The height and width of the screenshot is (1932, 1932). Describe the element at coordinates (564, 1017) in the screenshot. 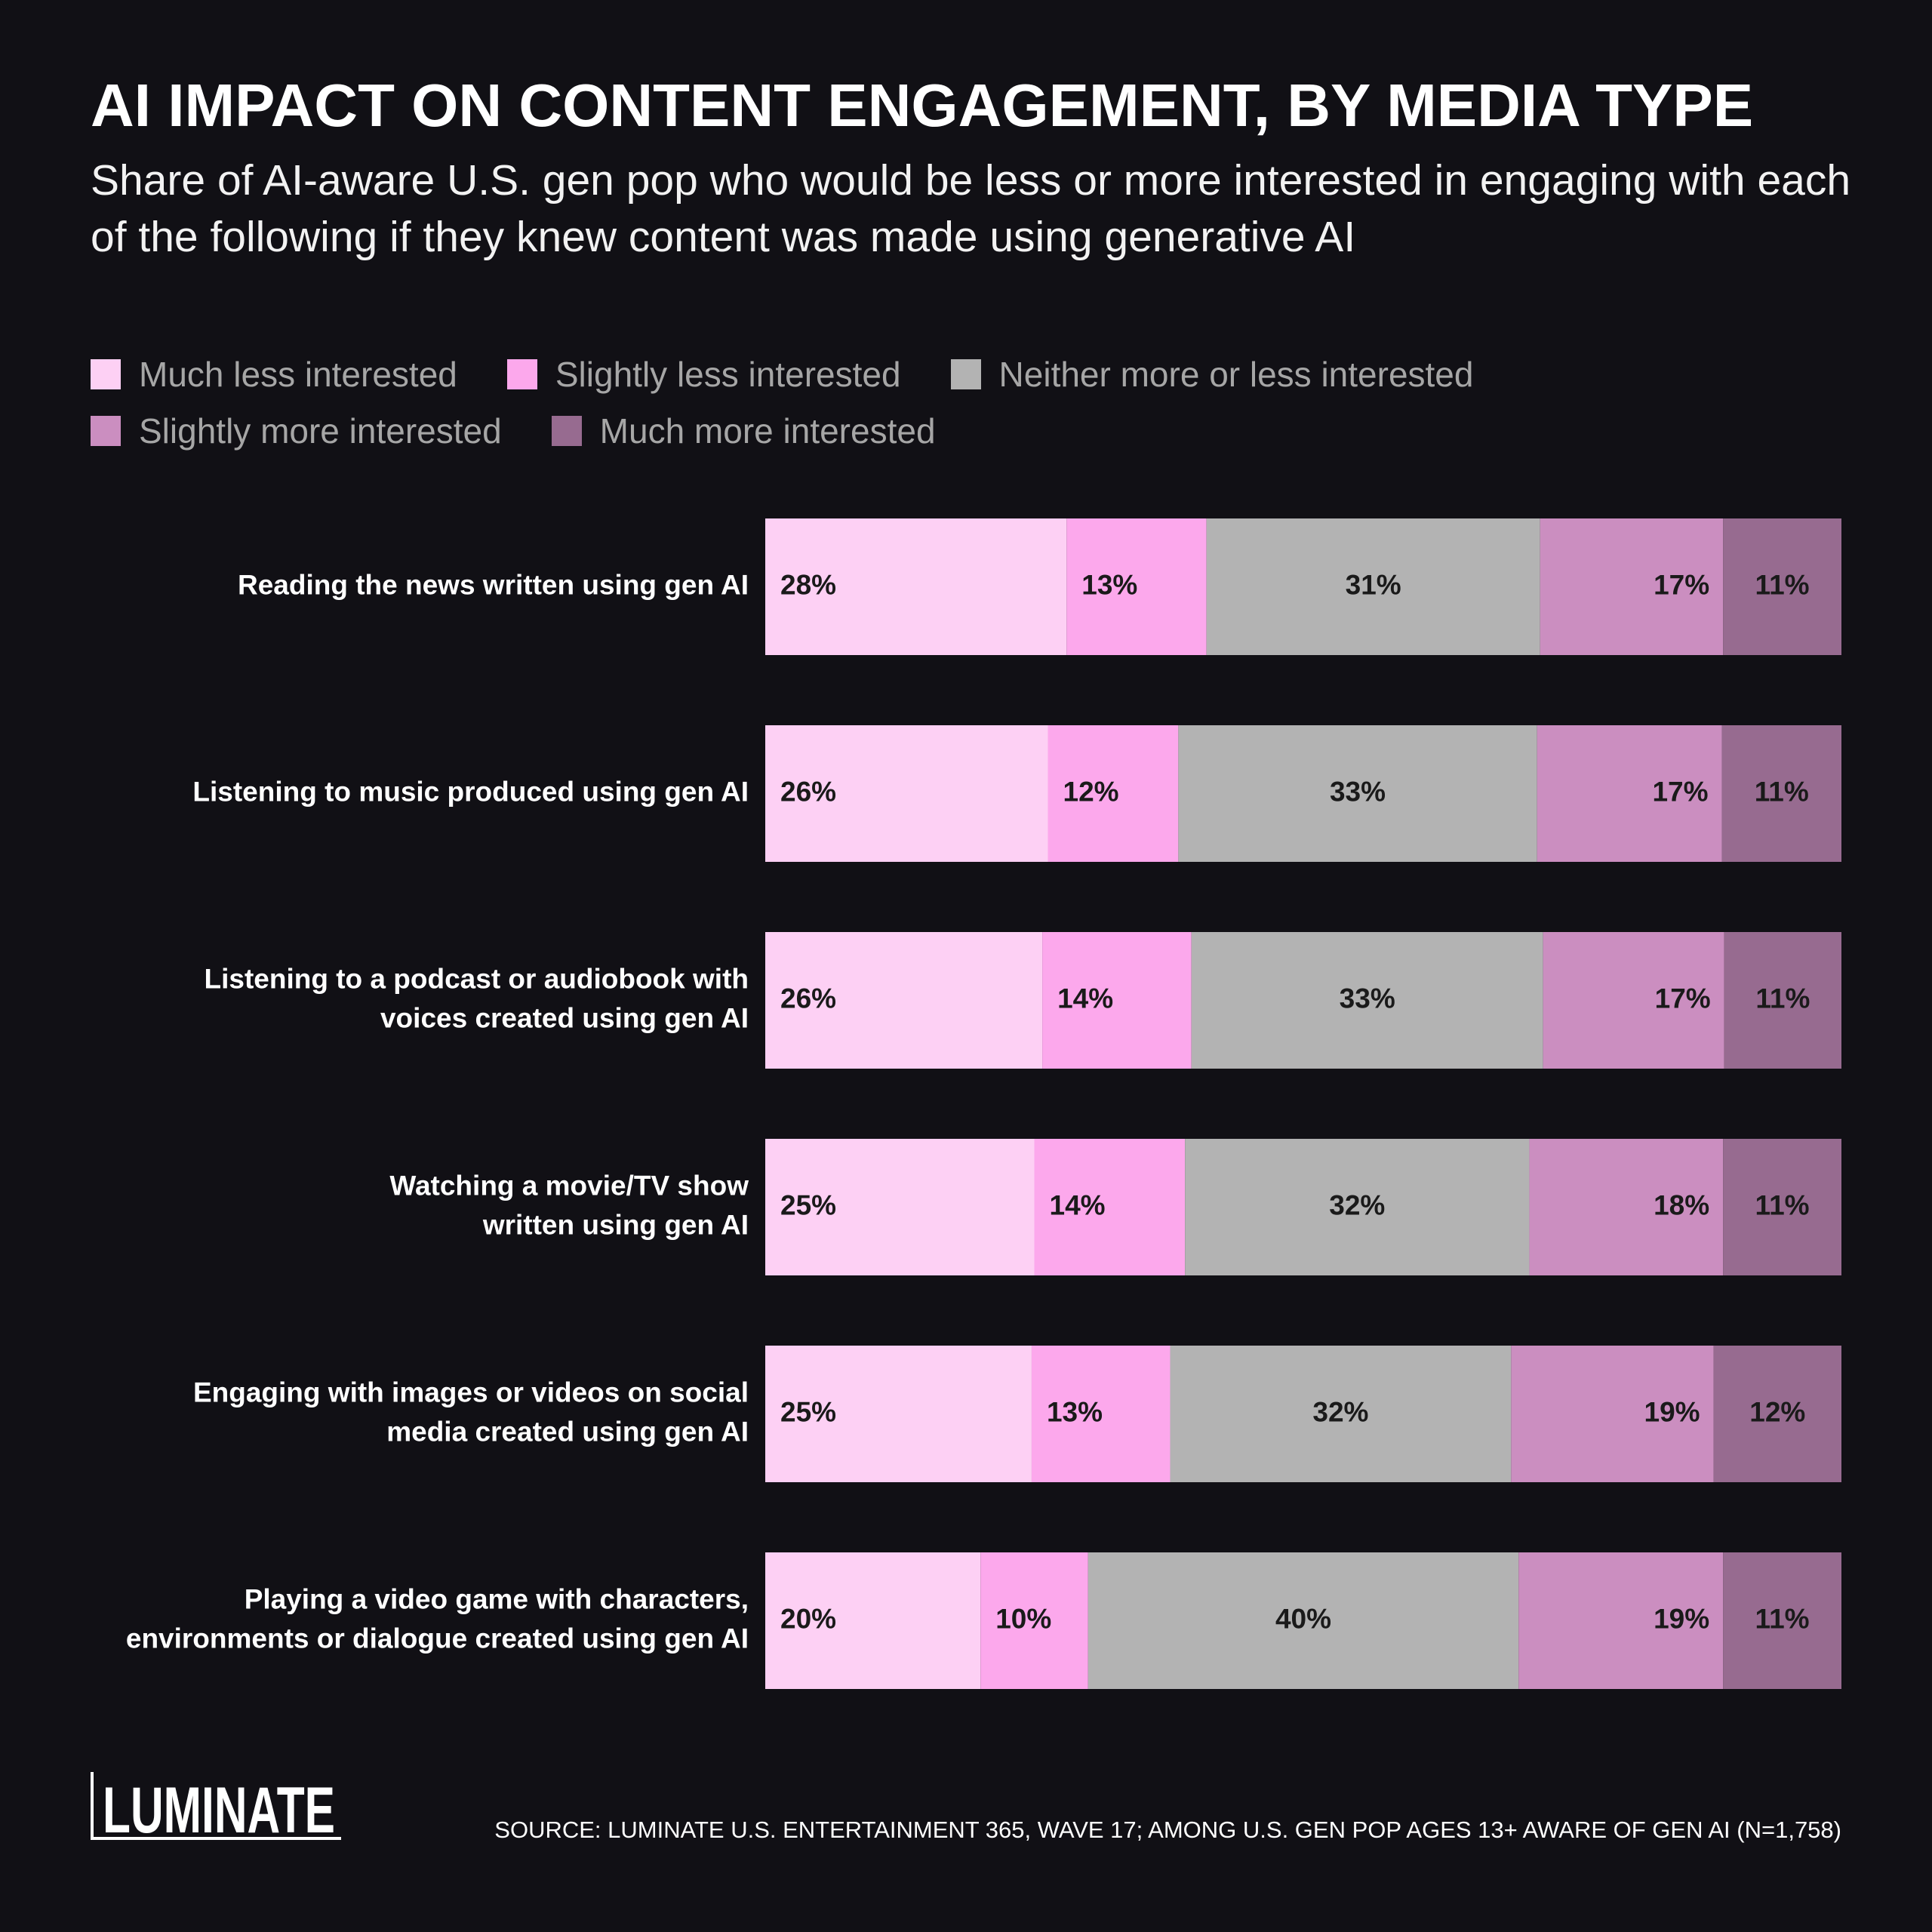

I see `category-label: voices created using gen AI` at that location.